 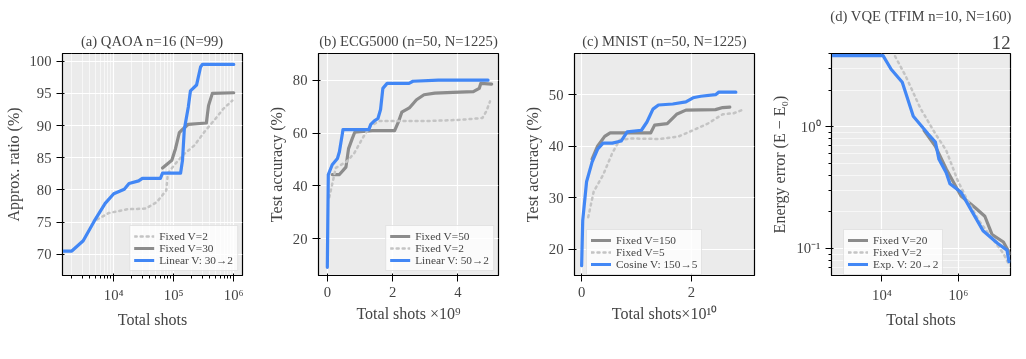 I want to click on y-axis-title: Energy error (E − E₀), so click(x=780, y=164).